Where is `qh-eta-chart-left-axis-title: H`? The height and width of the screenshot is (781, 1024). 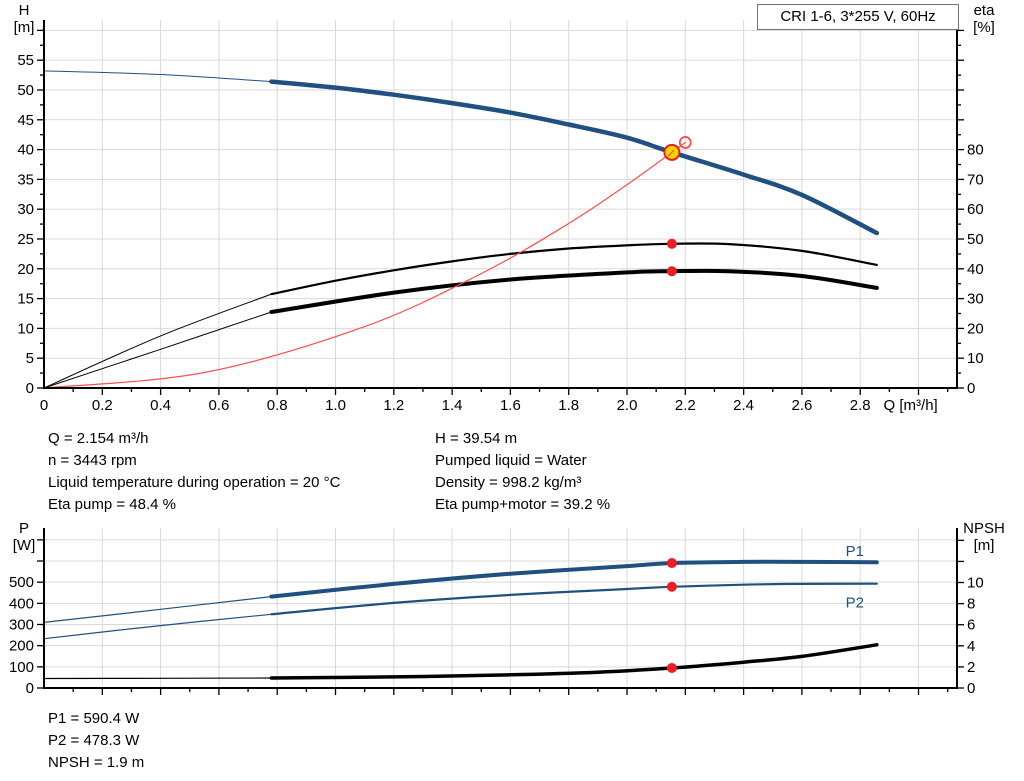 qh-eta-chart-left-axis-title: H is located at coordinates (24, 10).